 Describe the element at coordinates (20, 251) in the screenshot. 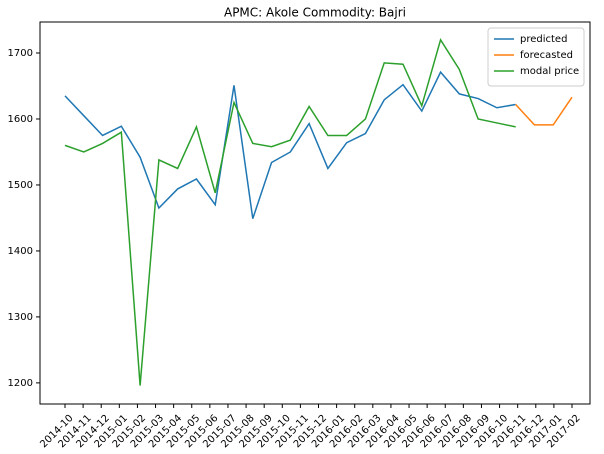

I see `y-tick-label: 1400` at that location.